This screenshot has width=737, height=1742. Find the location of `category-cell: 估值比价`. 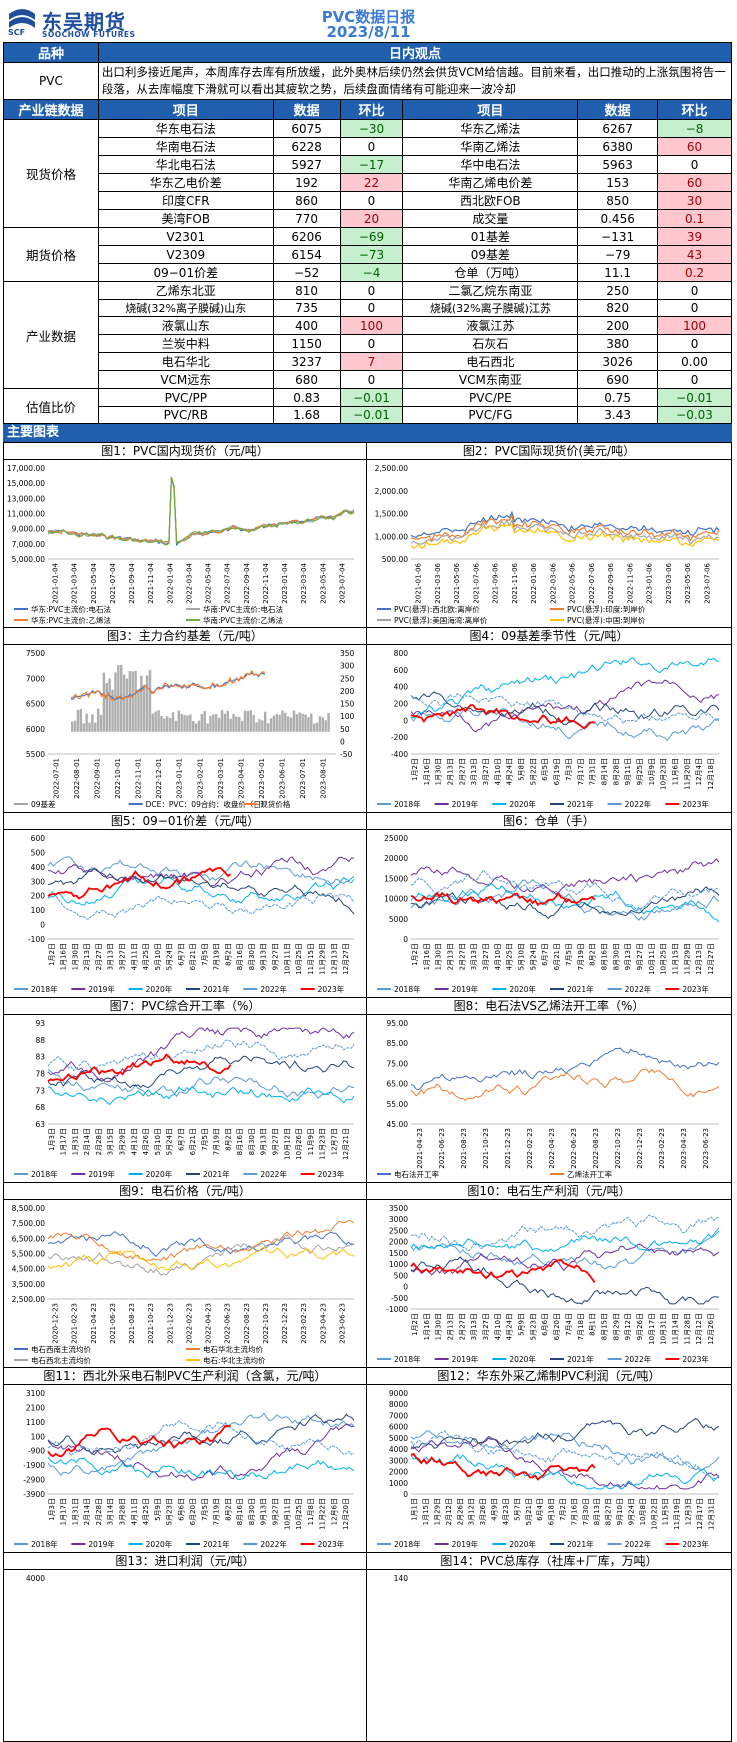

category-cell: 估值比价 is located at coordinates (51, 406).